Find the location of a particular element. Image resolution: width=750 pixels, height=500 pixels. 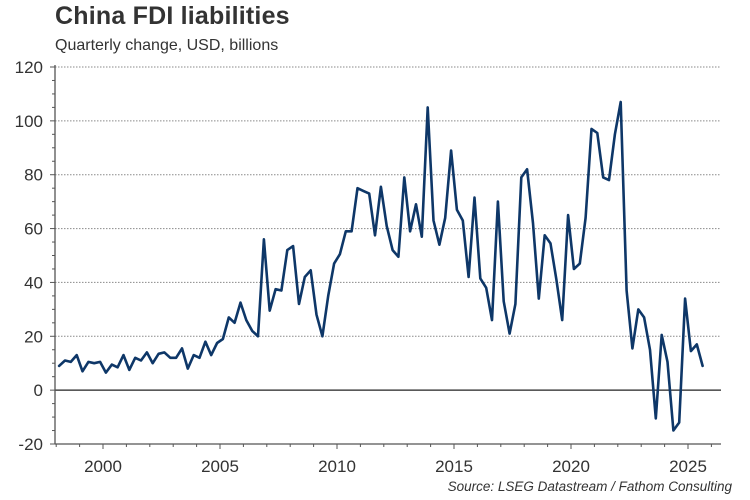

y-tick-label: 0 is located at coordinates (38, 390).